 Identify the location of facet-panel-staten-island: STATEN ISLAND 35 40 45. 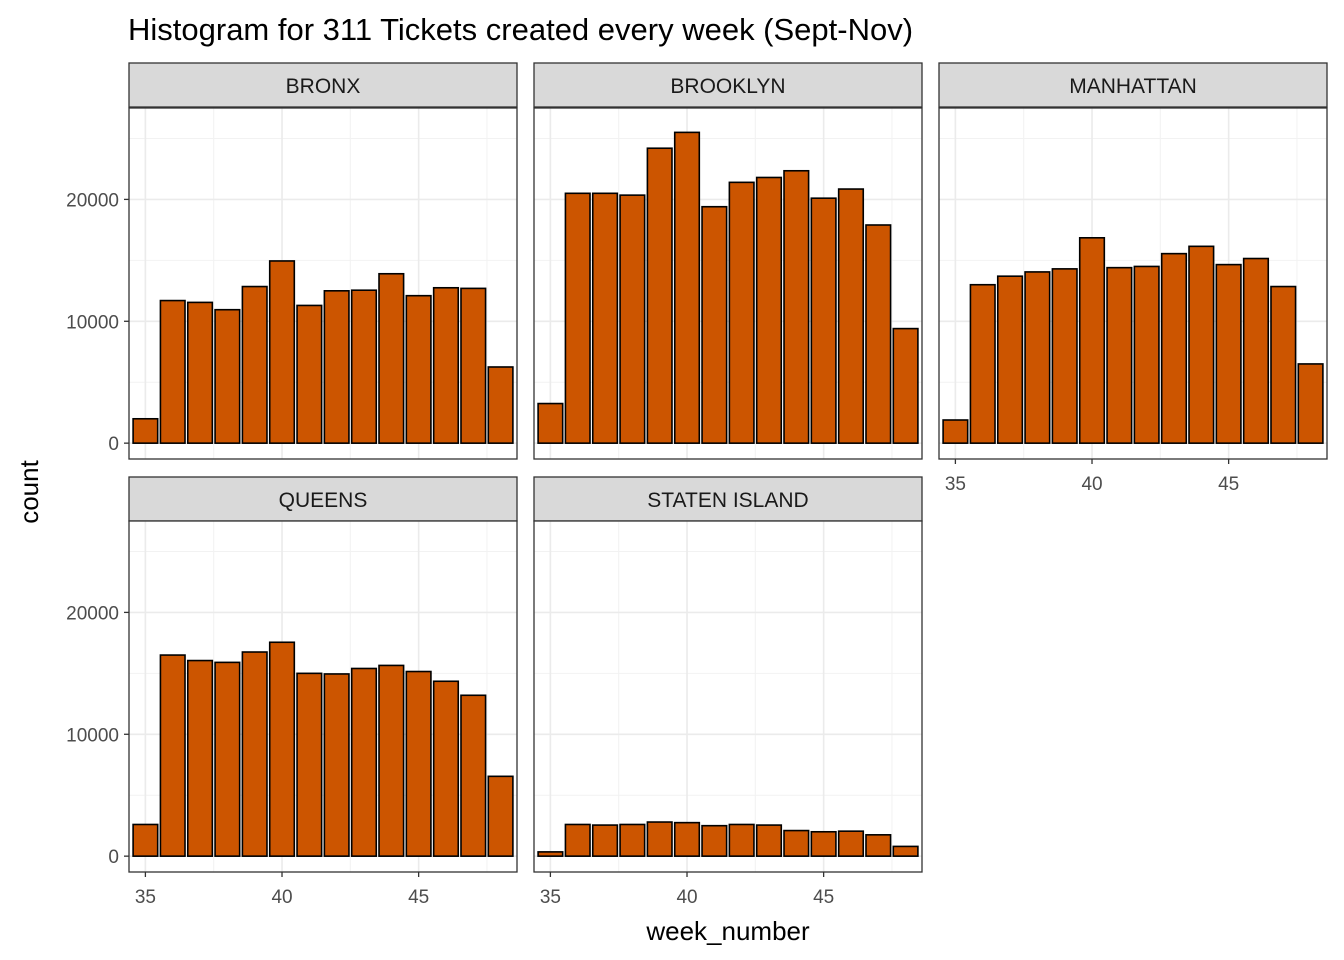
(728, 692).